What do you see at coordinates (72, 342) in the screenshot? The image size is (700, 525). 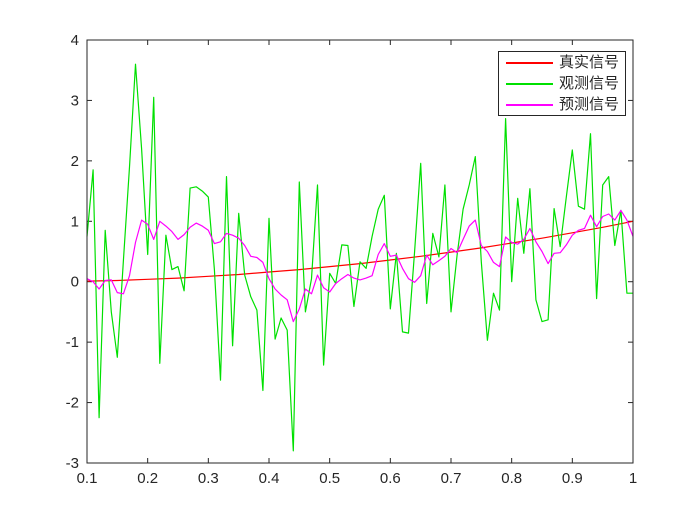 I see `y-tick-label: -1` at bounding box center [72, 342].